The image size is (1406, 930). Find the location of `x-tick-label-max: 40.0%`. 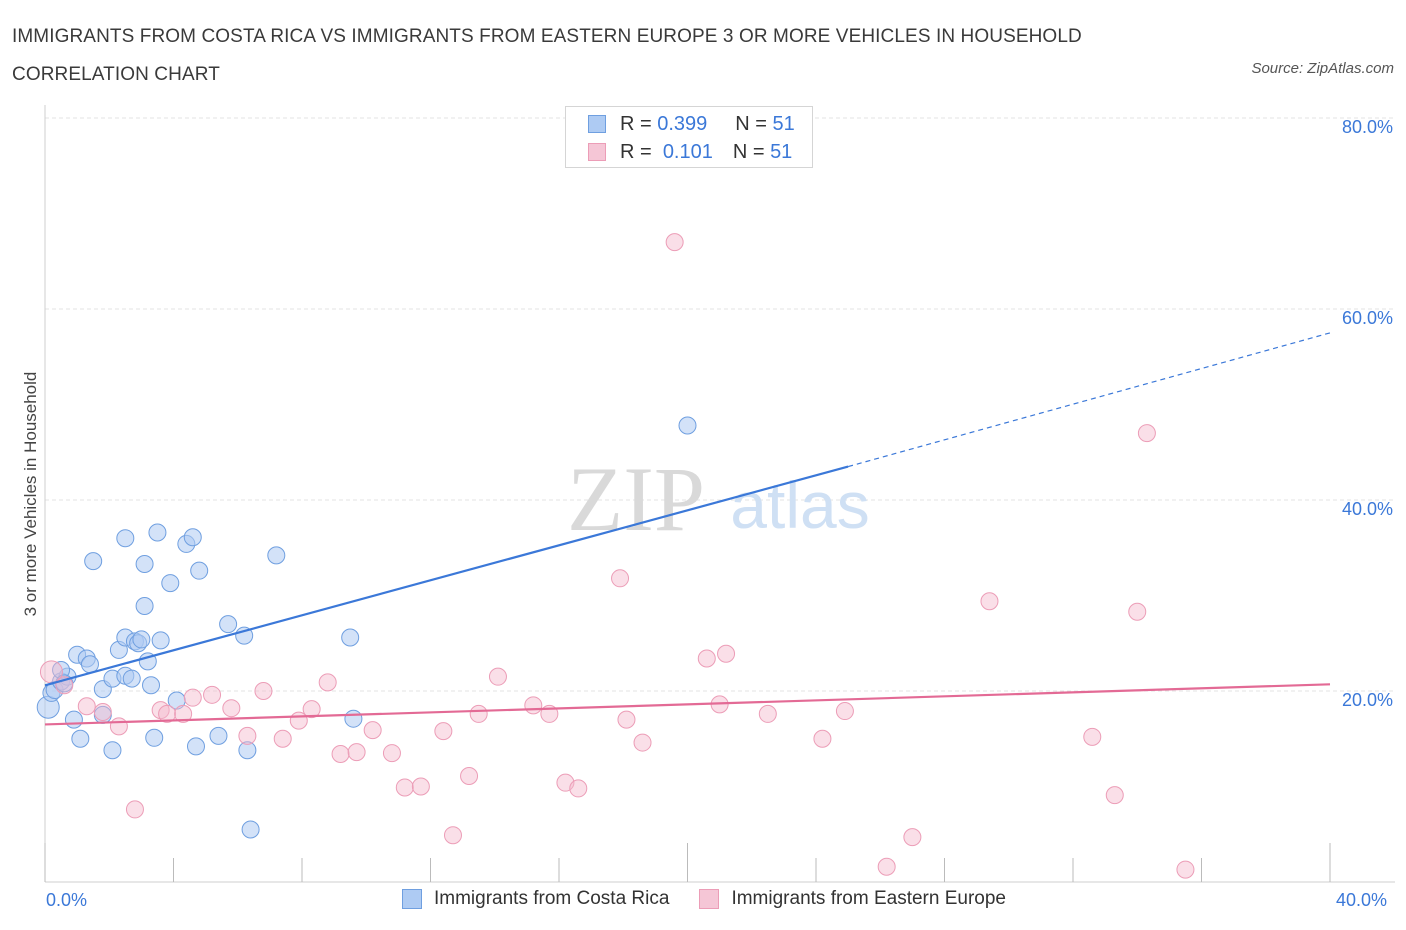

x-tick-label-max: 40.0% is located at coordinates (1362, 900).